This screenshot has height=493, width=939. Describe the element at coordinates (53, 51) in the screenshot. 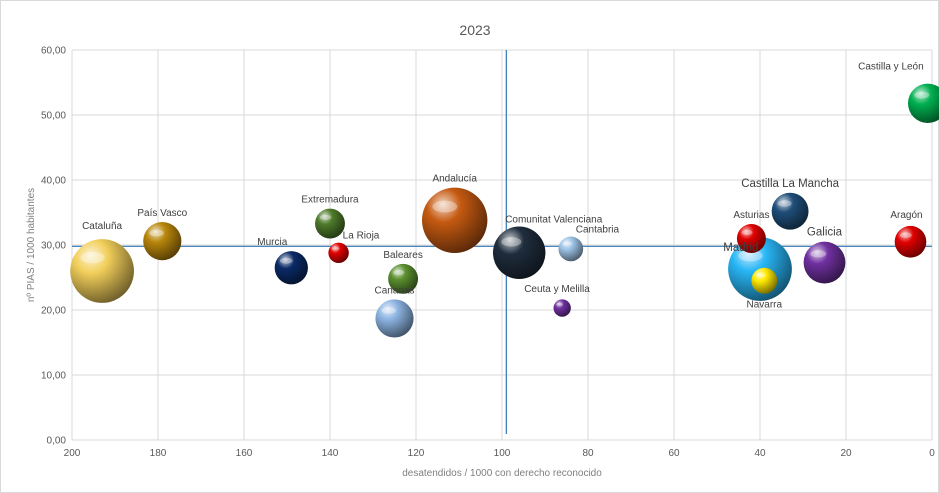

I see `y-tick-label: 60,00` at that location.